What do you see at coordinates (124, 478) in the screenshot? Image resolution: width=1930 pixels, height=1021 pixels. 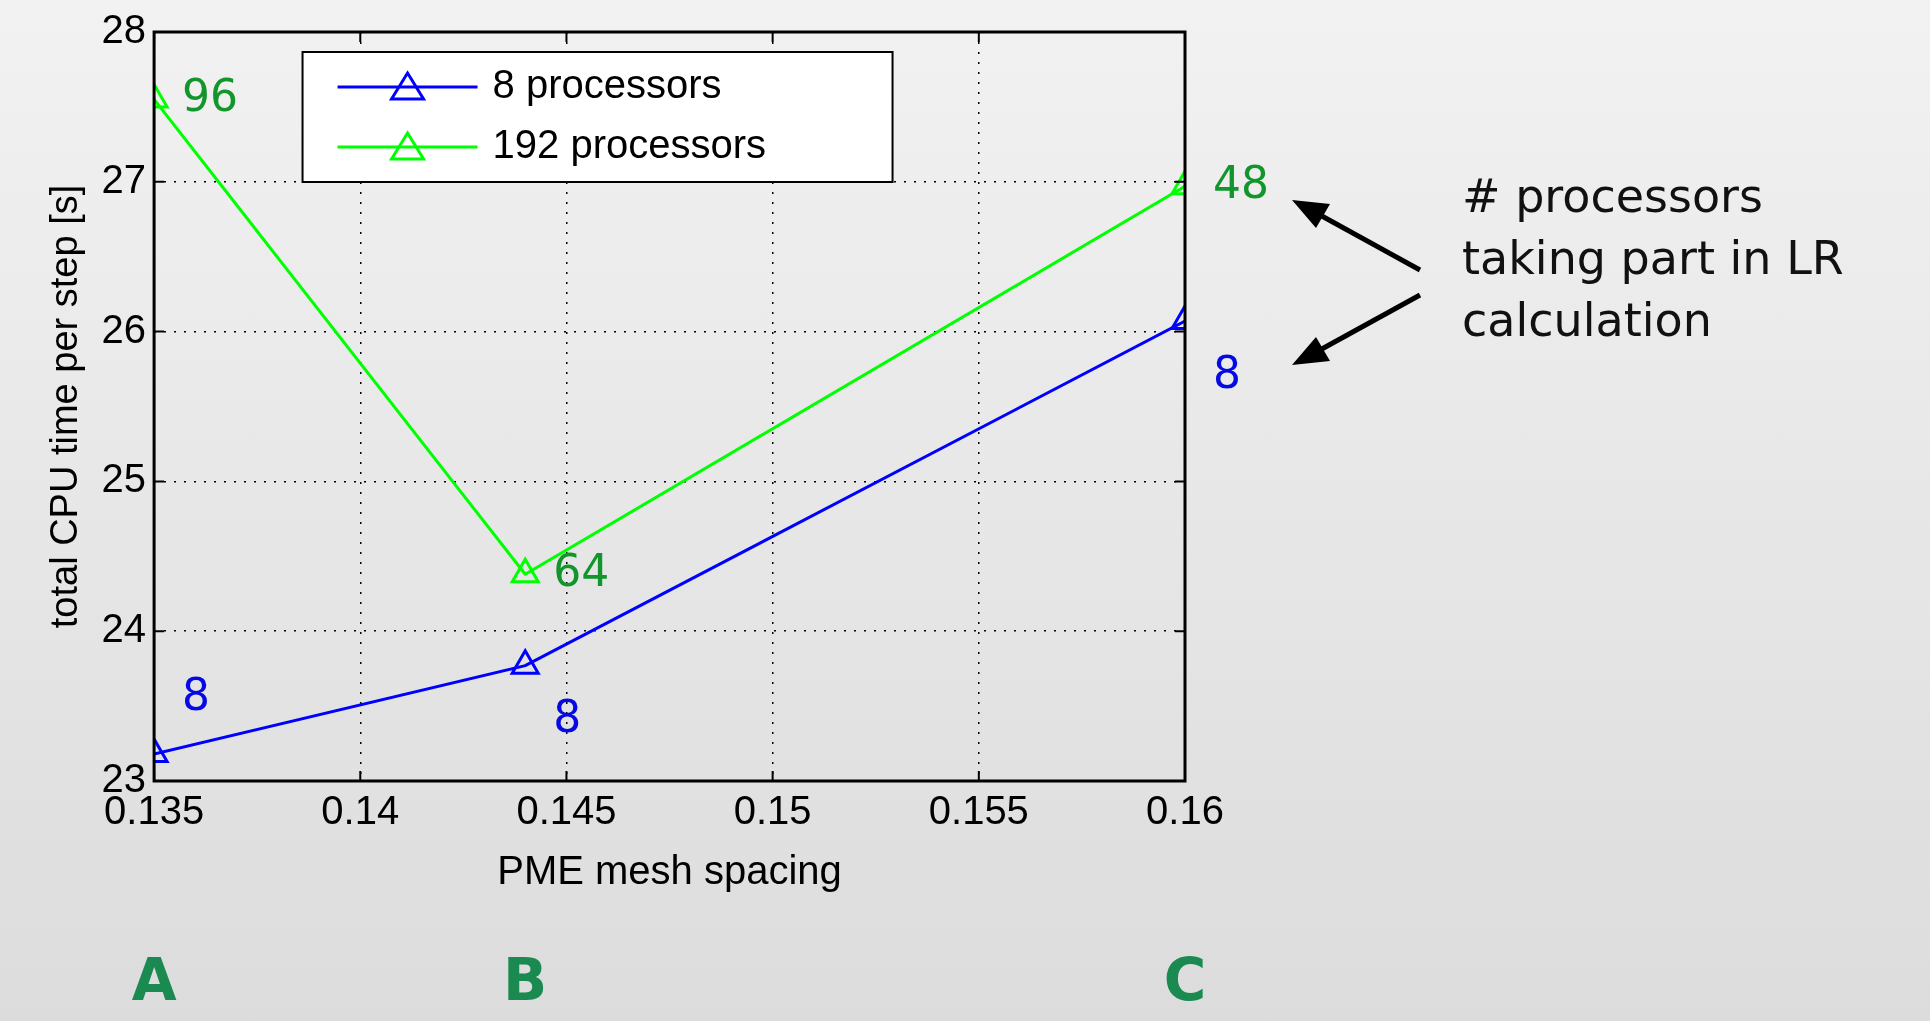 I see `y-tick-label: 25` at bounding box center [124, 478].